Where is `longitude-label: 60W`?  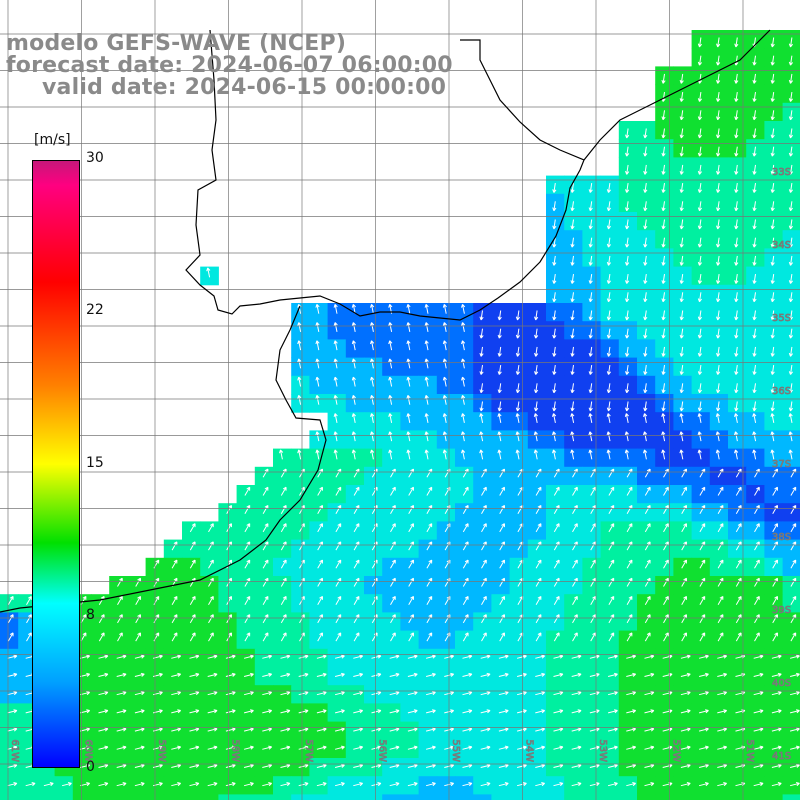
longitude-label: 60W is located at coordinates (88, 750).